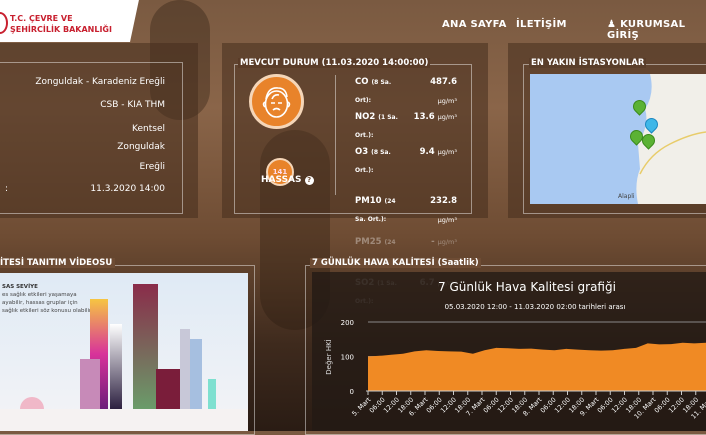 This screenshot has width=706, height=435. I want to click on y-tick-label: 100, so click(347, 358).